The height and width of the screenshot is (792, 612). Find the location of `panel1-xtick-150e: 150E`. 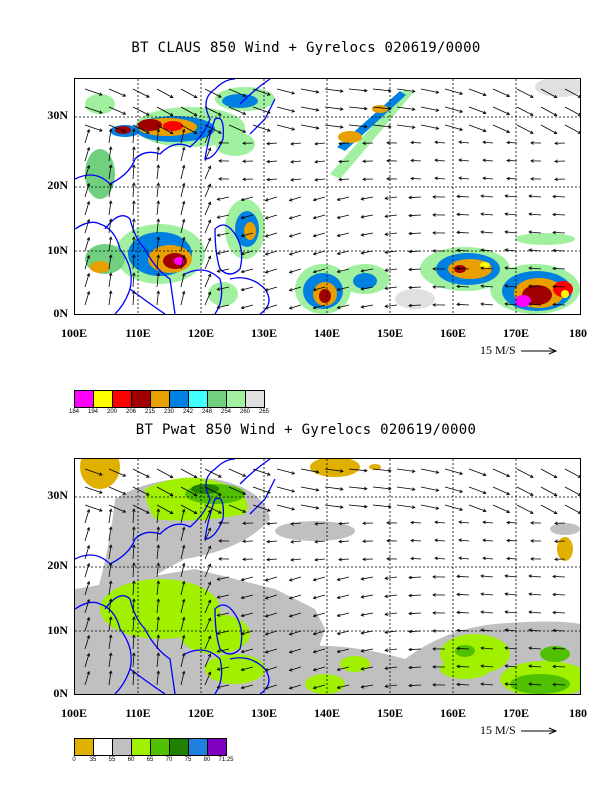

panel1-xtick-150e: 150E is located at coordinates (389, 333).